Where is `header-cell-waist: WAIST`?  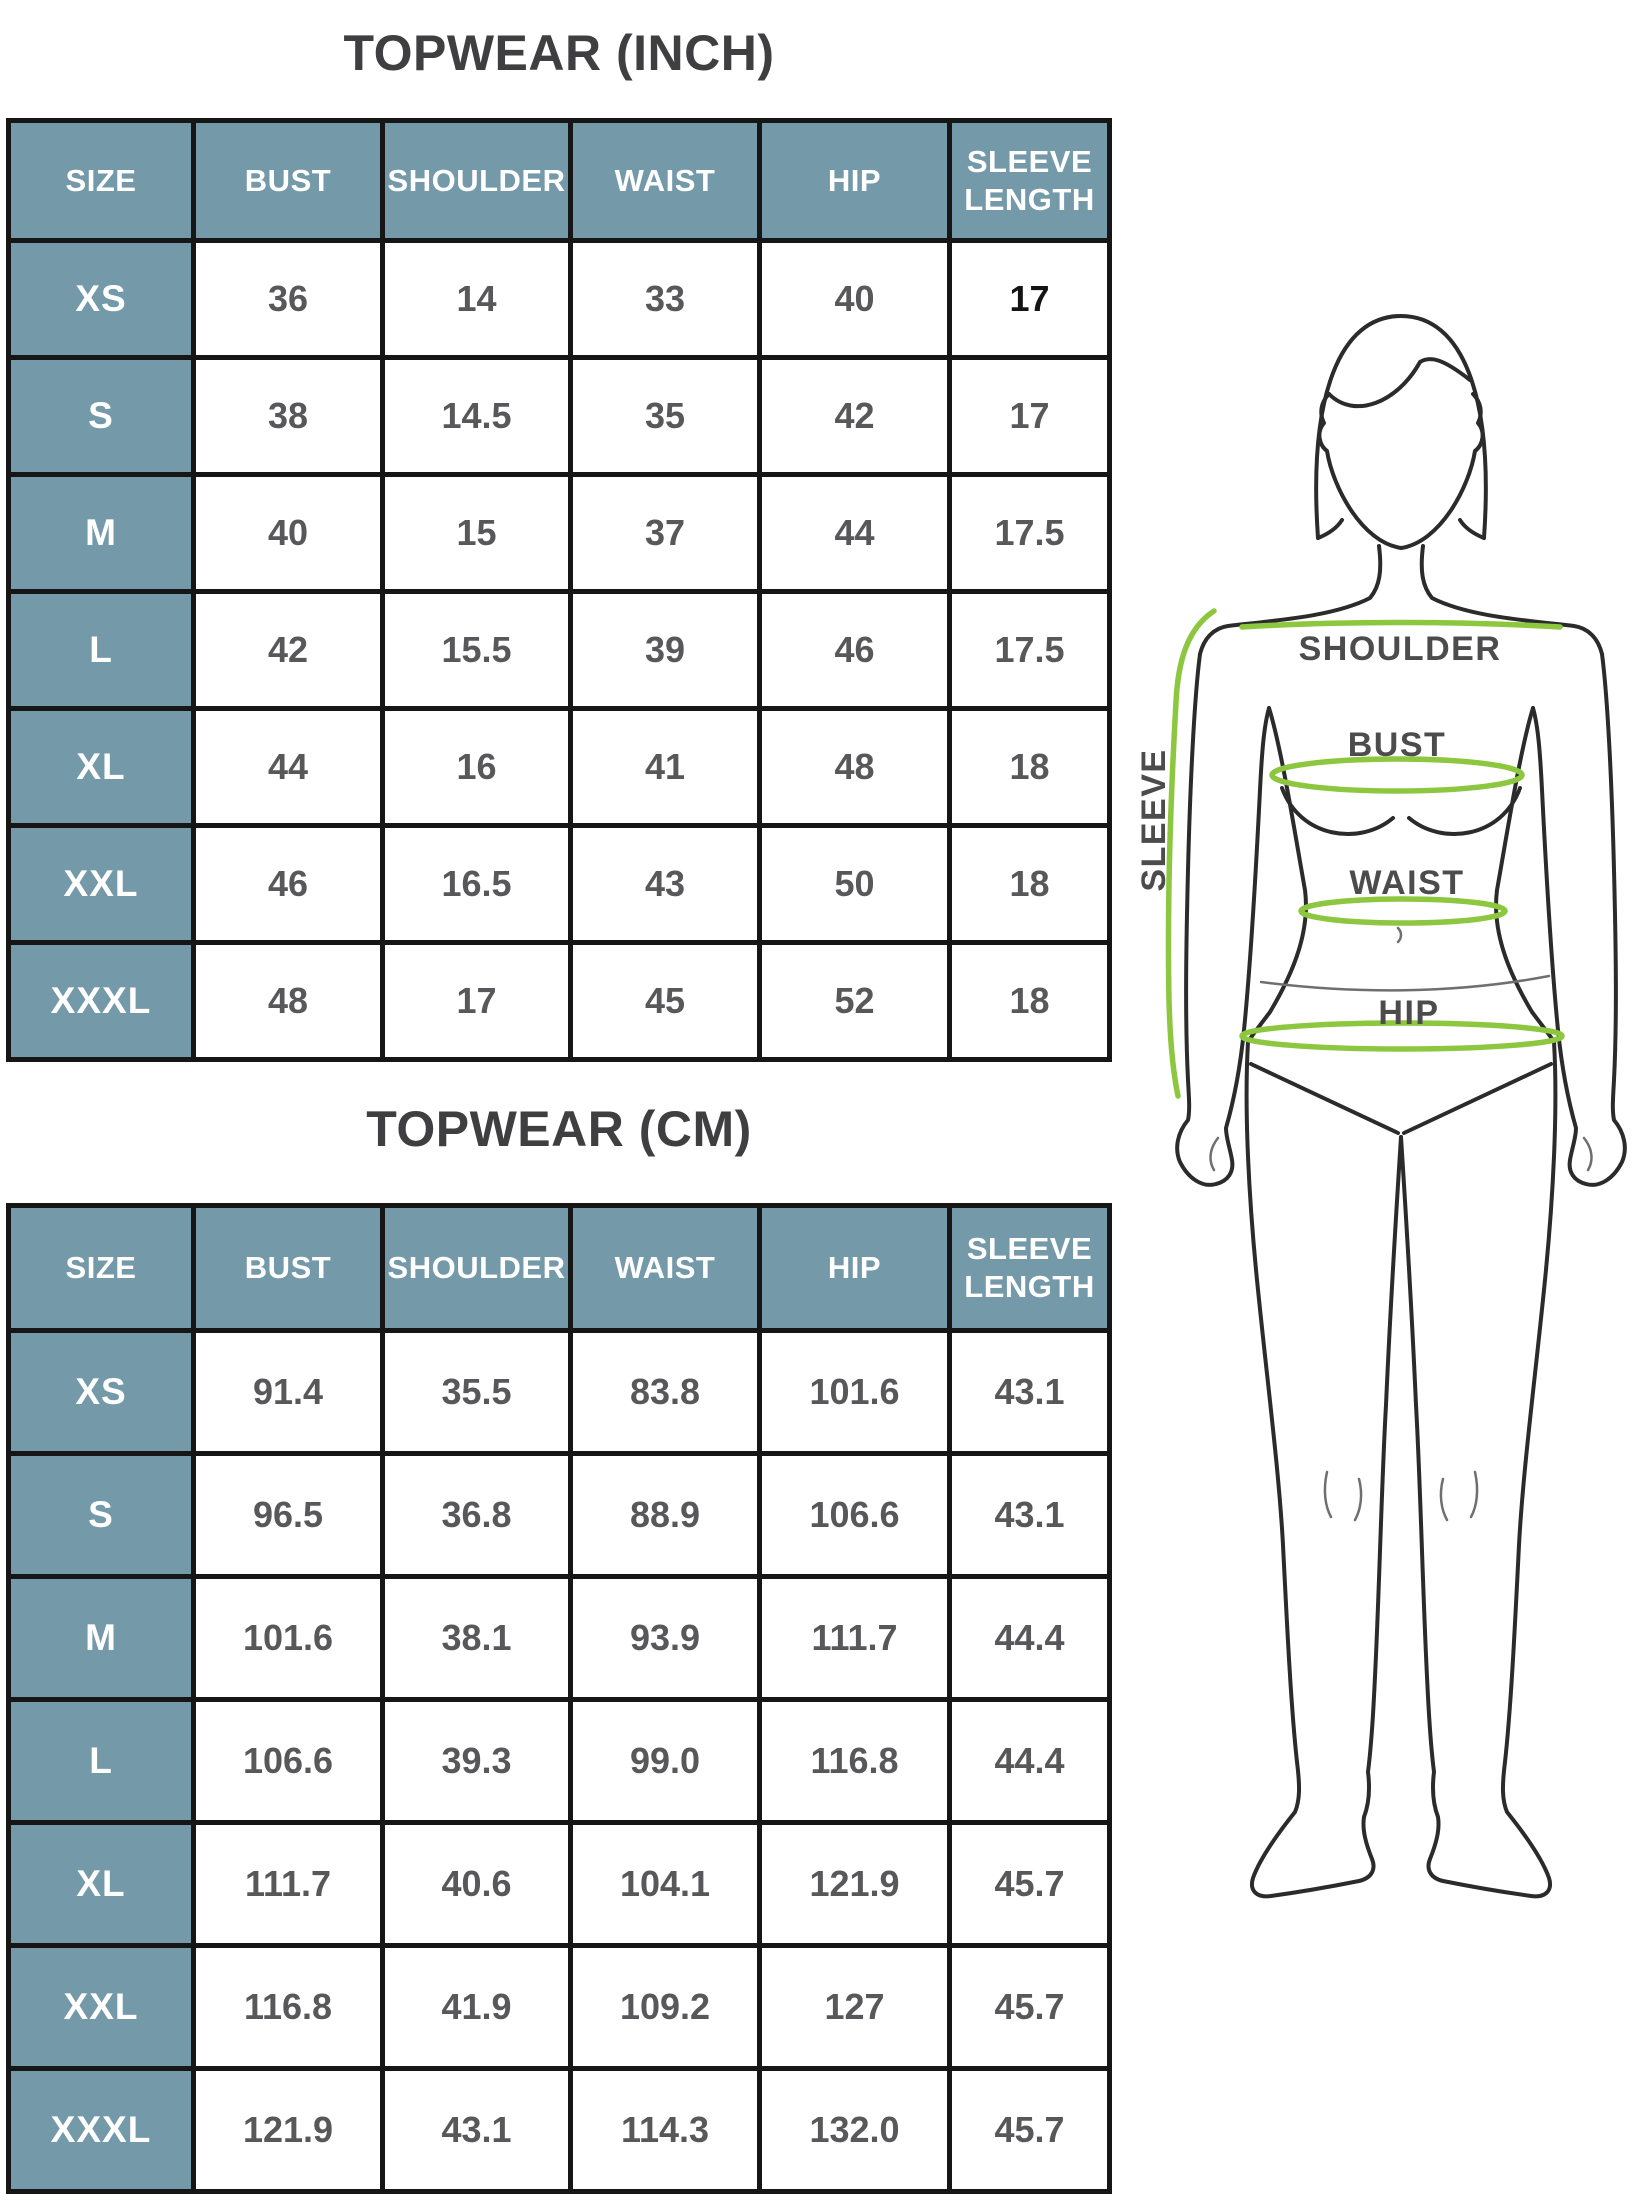
header-cell-waist: WAIST is located at coordinates (665, 180).